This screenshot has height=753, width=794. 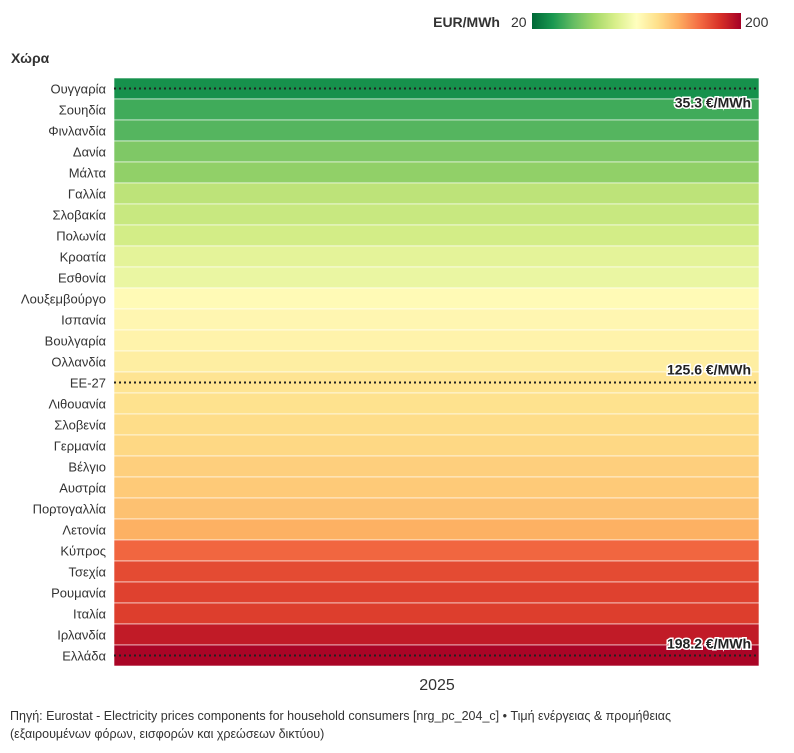 What do you see at coordinates (80, 215) in the screenshot?
I see `row-label: Σλοβακία` at bounding box center [80, 215].